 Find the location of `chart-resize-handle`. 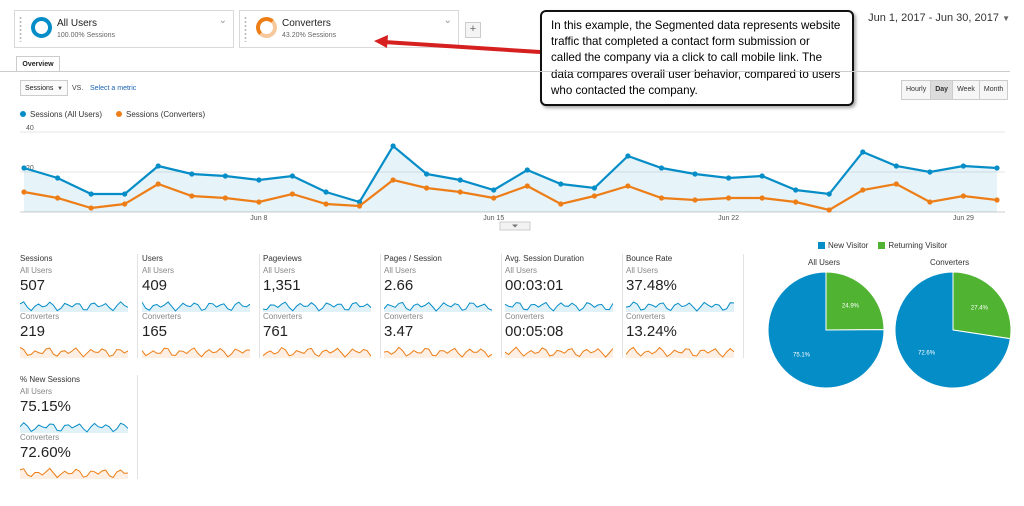

chart-resize-handle is located at coordinates (515, 226).